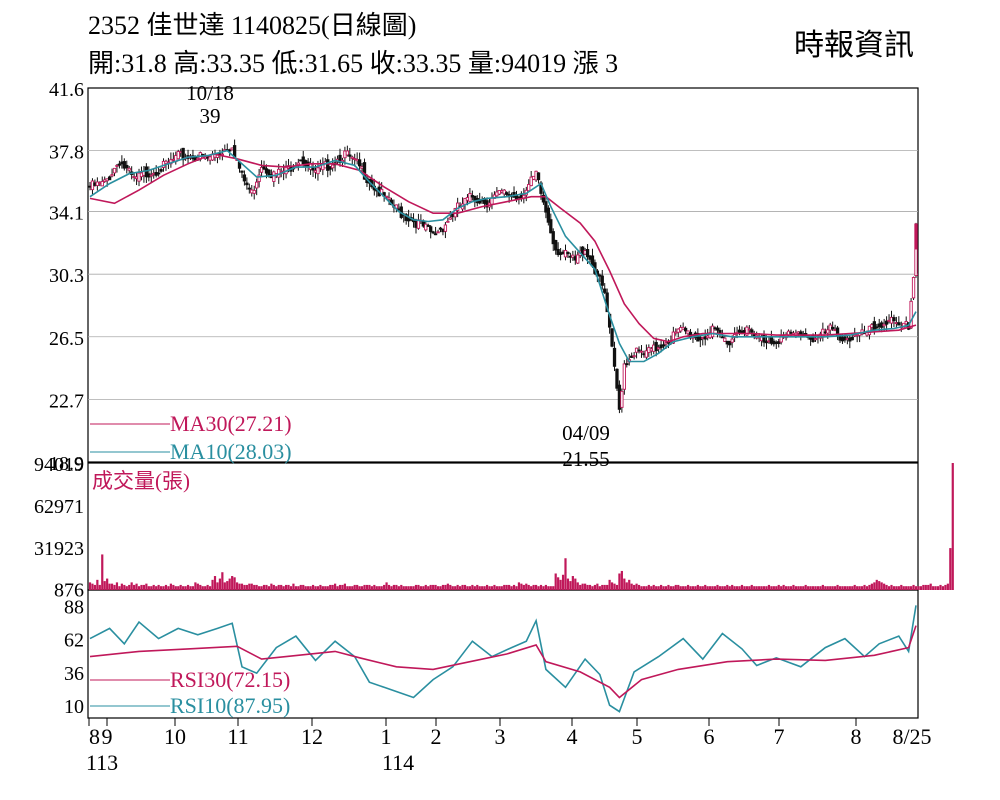 Image resolution: width=1000 pixels, height=800 pixels. What do you see at coordinates (911, 736) in the screenshot?
I see `x-month-label: 8/25` at bounding box center [911, 736].